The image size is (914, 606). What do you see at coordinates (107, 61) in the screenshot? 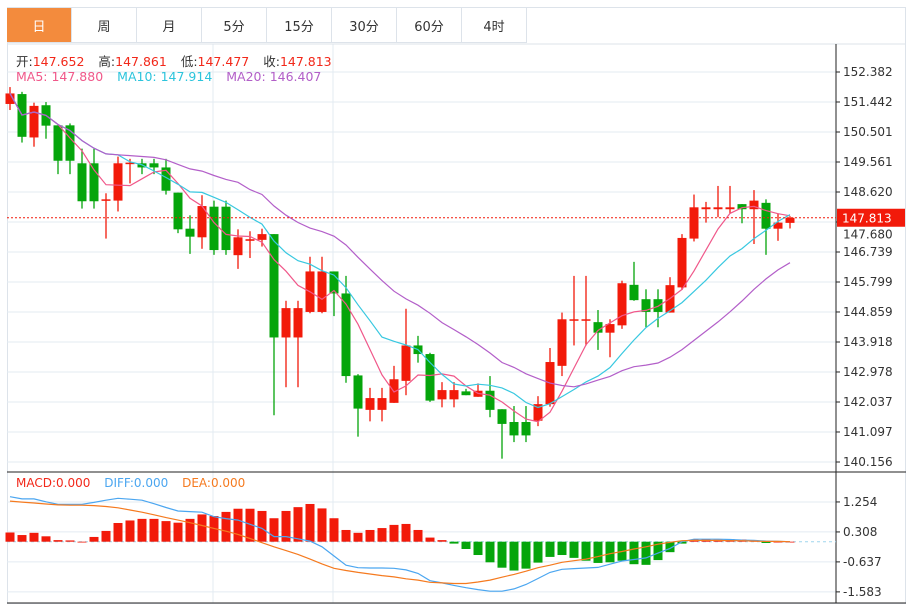
I see `high-label: 高:` at bounding box center [107, 61].